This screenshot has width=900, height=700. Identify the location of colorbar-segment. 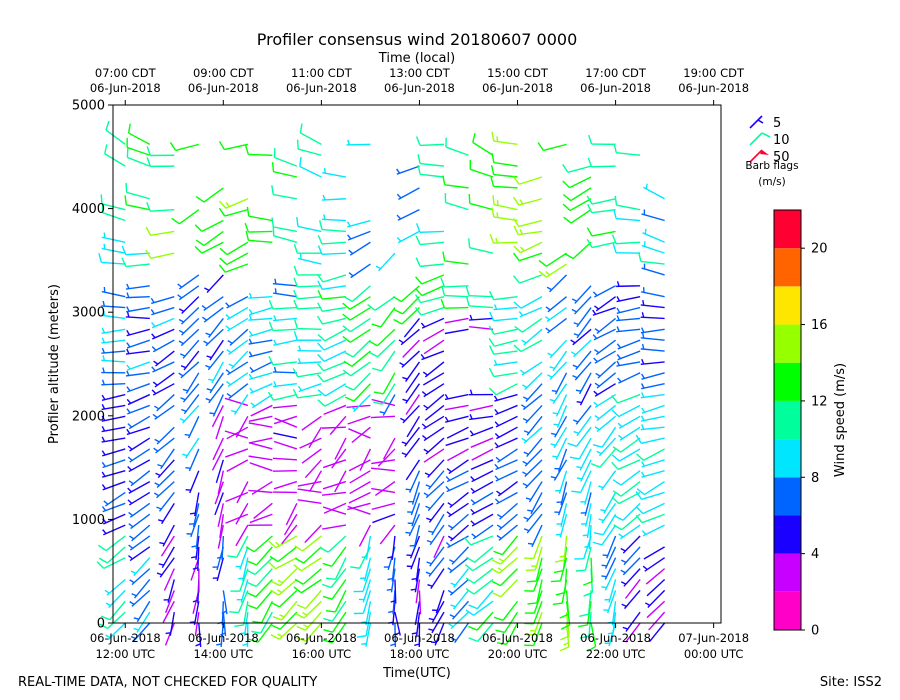
(787, 420).